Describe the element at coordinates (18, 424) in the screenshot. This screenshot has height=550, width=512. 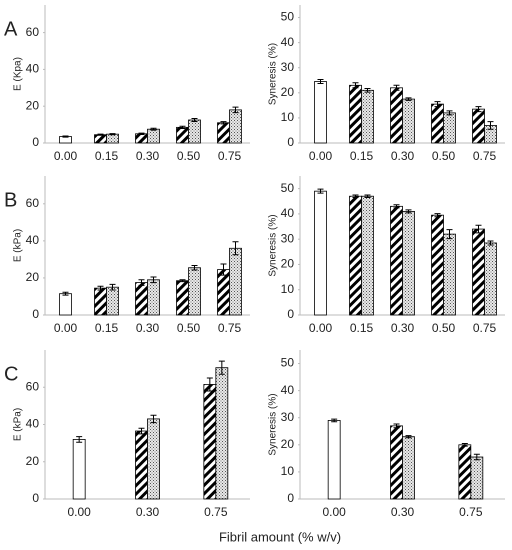
I see `y-axis-label: E (kPa)` at that location.